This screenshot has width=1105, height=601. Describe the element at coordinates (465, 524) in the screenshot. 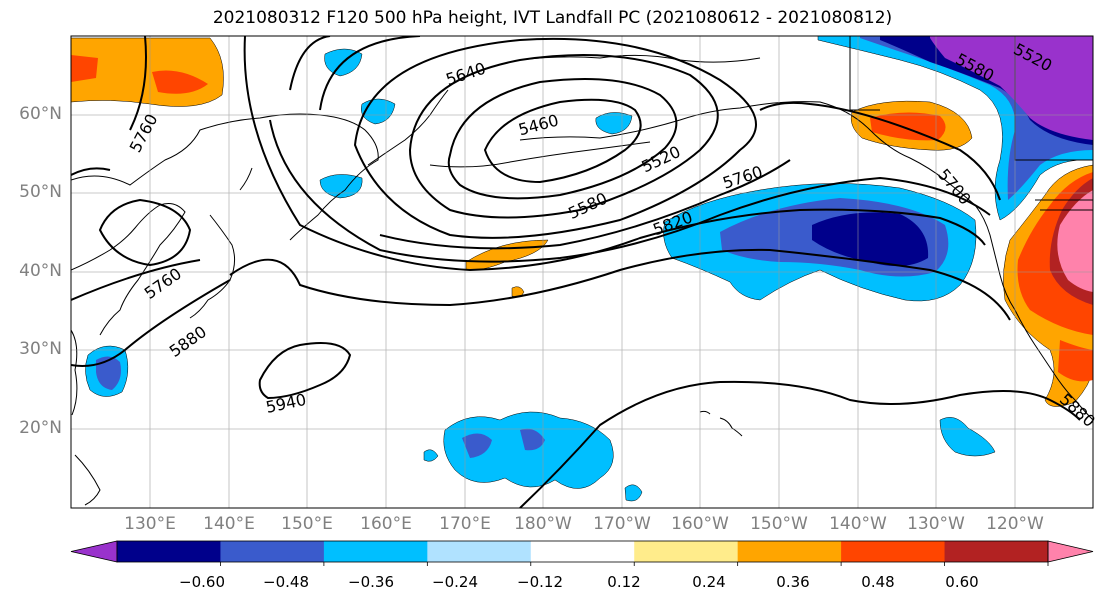

I see `lon-label: 170°E` at that location.